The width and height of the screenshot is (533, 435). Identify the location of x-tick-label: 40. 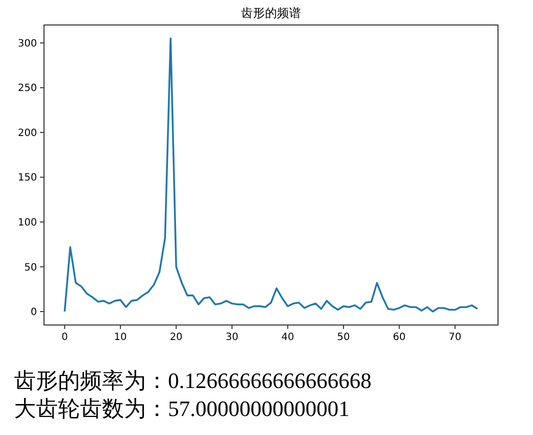
(287, 337).